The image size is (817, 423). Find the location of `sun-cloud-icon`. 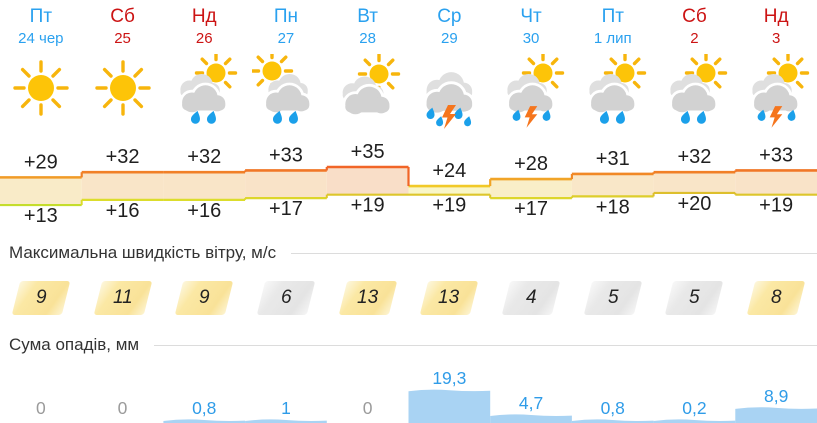

sun-cloud-icon is located at coordinates (371, 86).